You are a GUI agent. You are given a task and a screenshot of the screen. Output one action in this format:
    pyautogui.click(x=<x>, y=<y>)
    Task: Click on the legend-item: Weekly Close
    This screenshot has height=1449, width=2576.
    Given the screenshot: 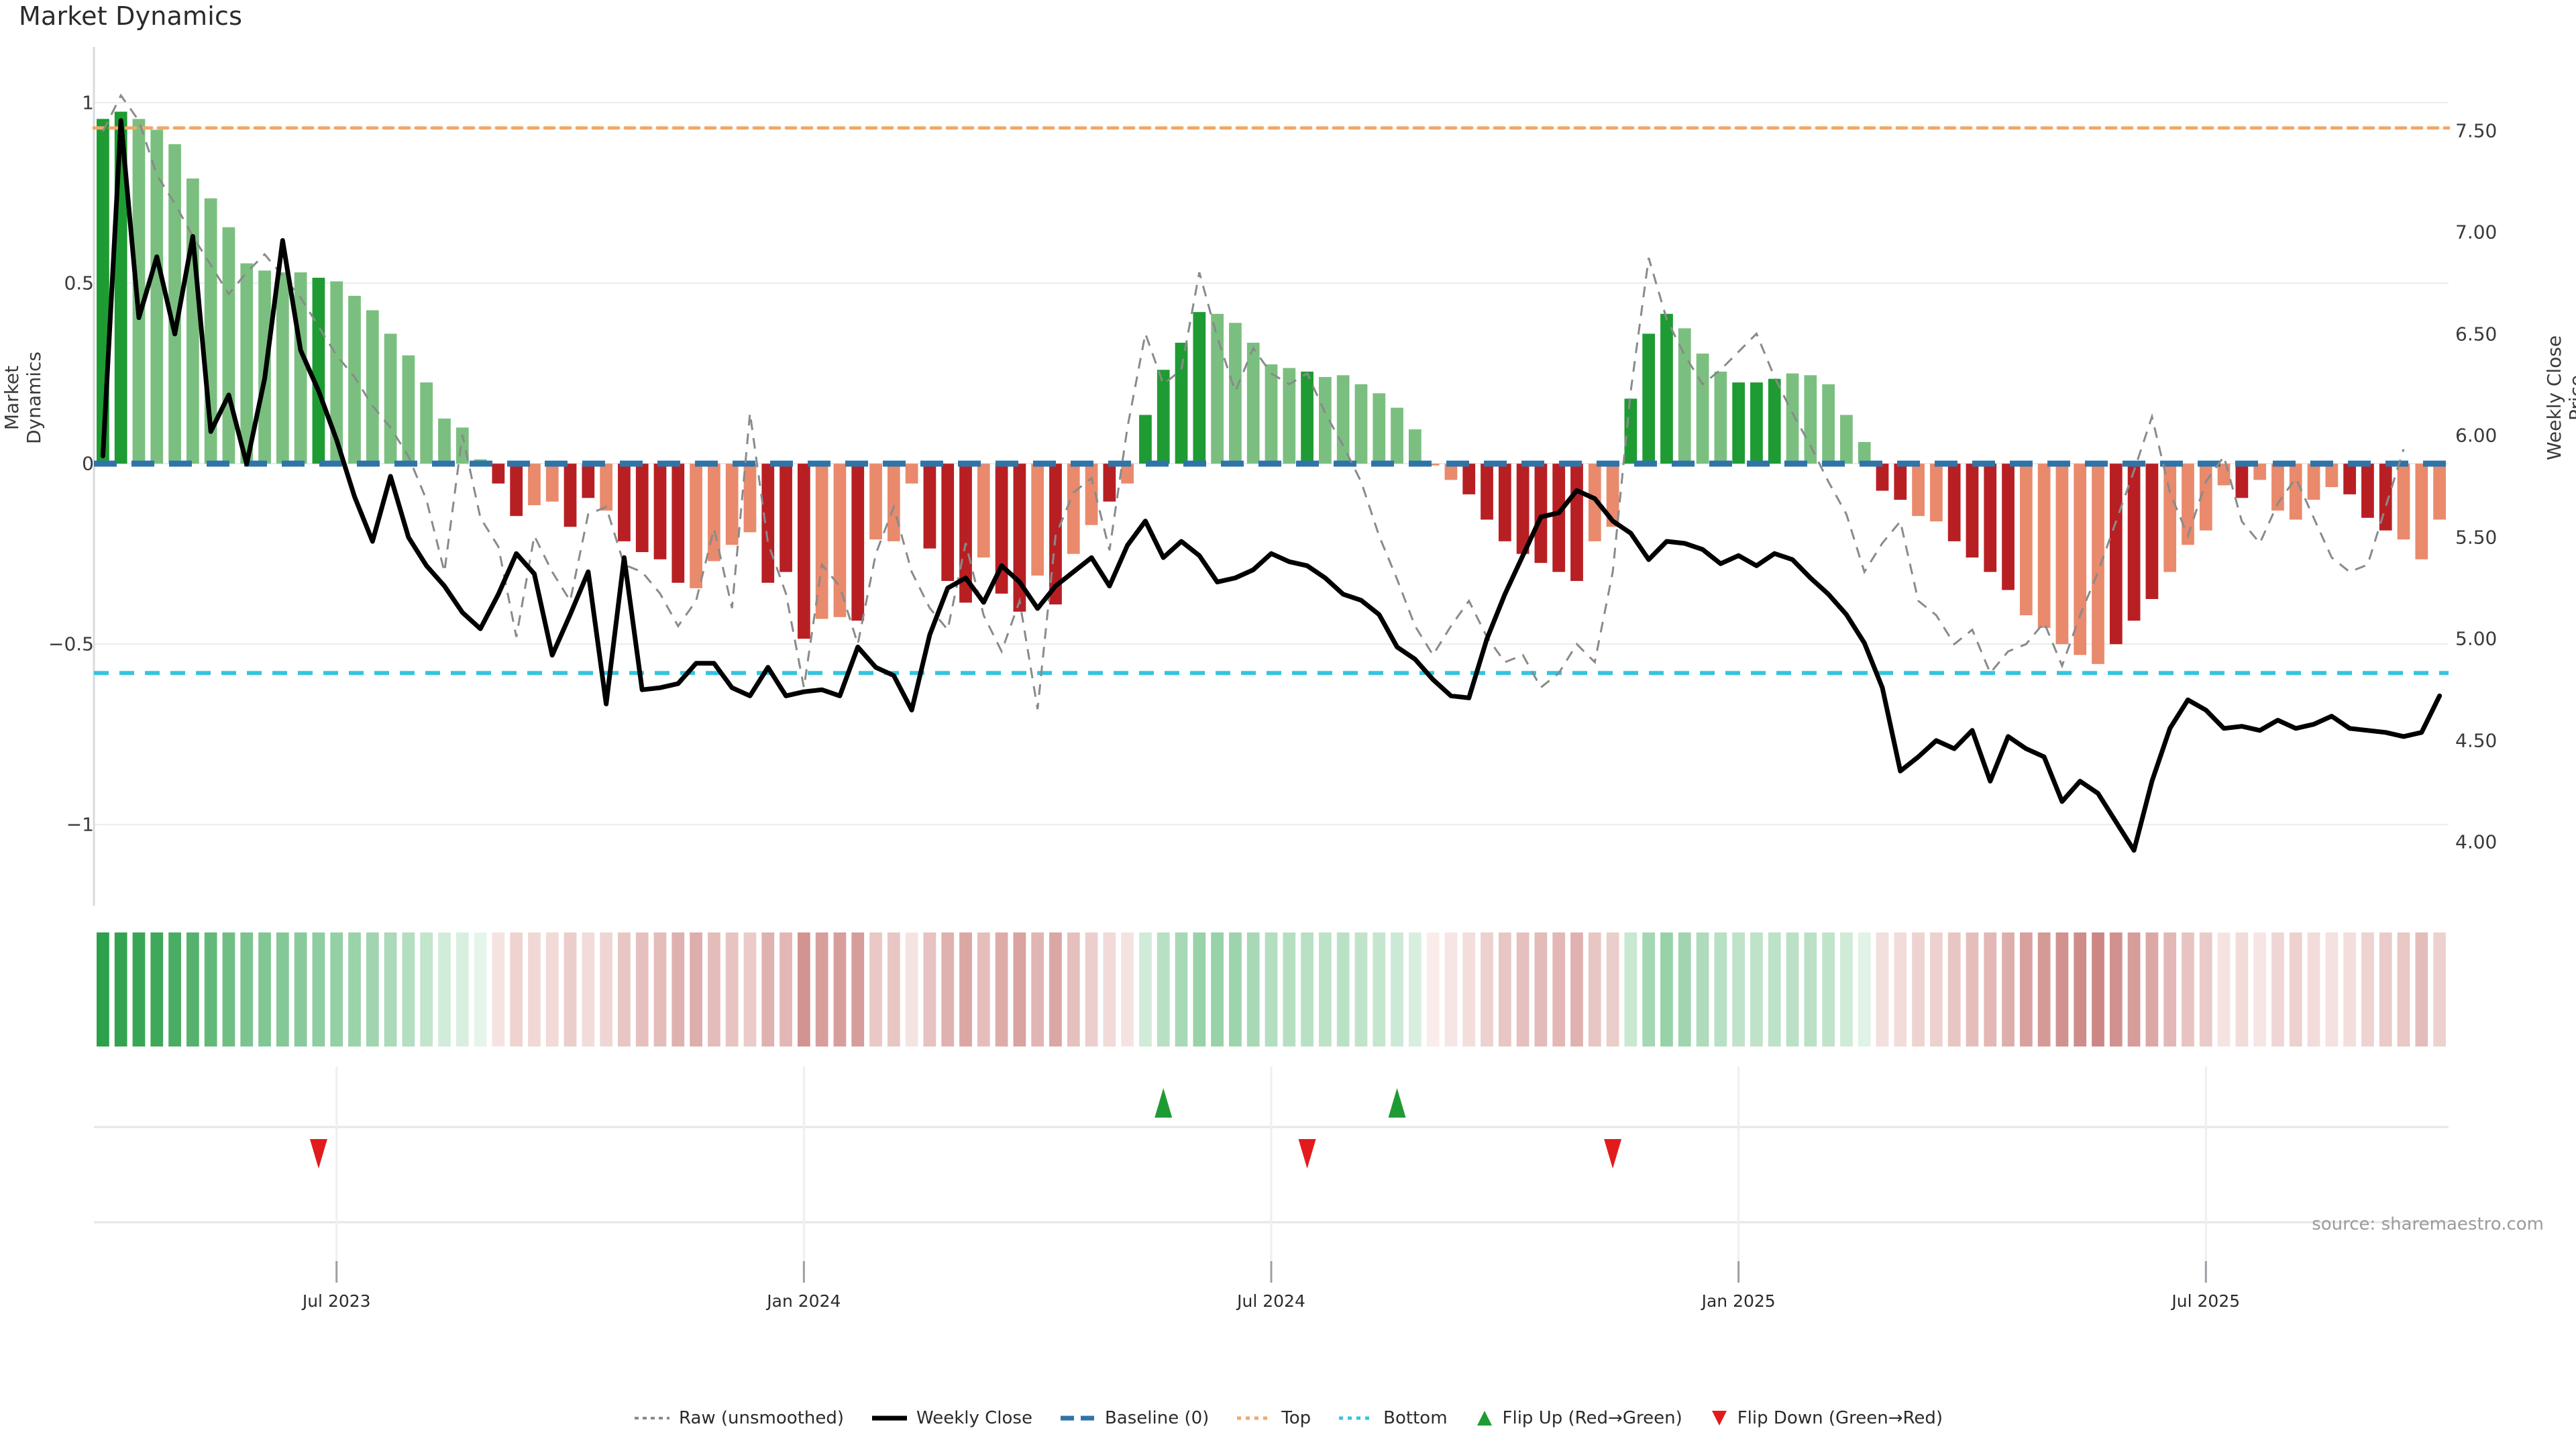 What is the action you would take?
    pyautogui.click(x=951, y=1418)
    